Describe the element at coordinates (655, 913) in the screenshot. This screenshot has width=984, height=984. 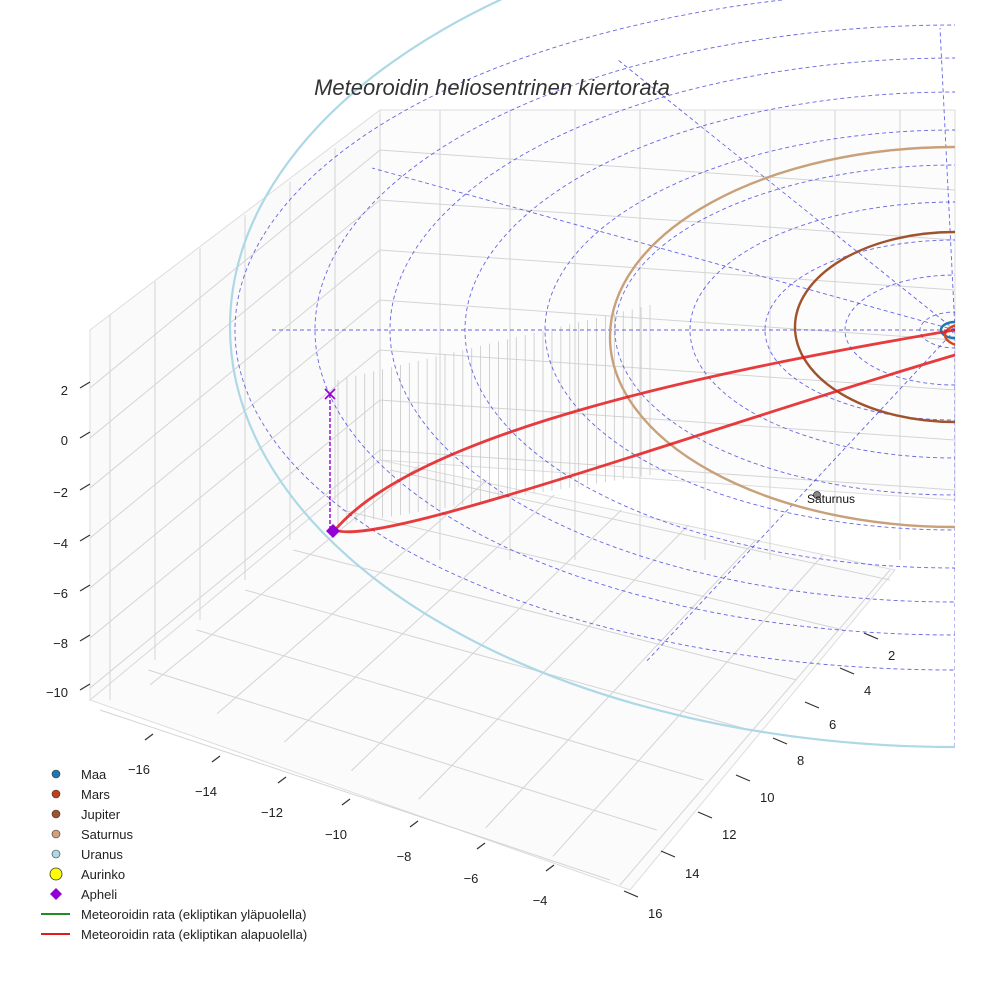
I see `y-tick-label: 16` at that location.